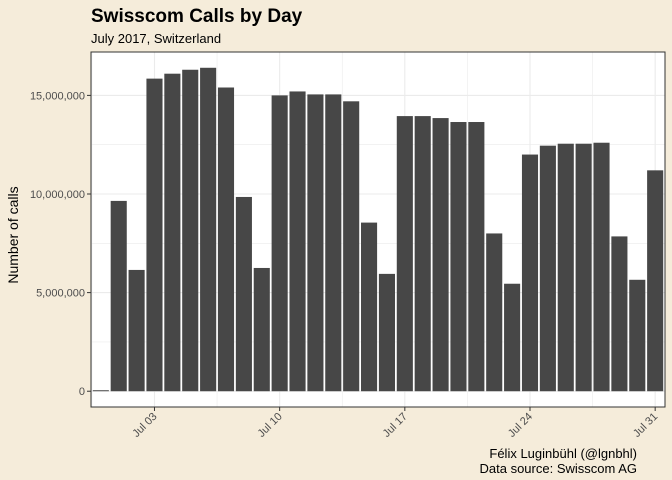 This screenshot has width=672, height=480. I want to click on y-axis-title: Number of calls, so click(13, 234).